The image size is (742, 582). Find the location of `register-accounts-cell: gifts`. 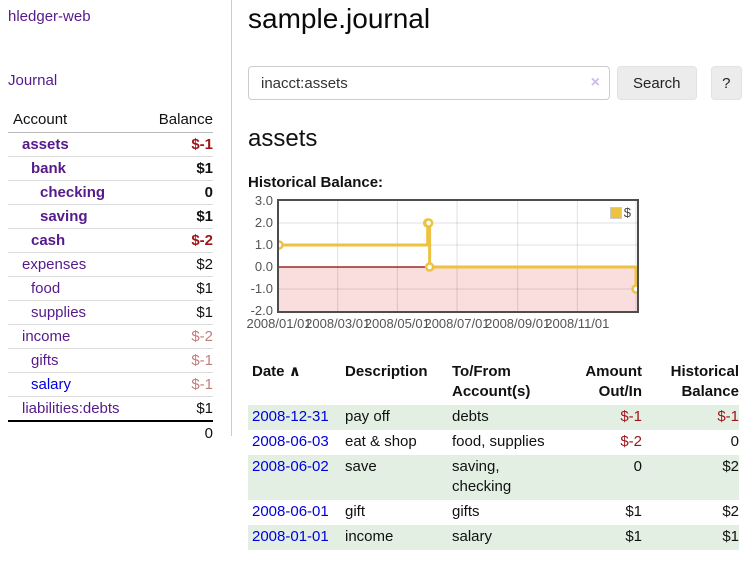

register-accounts-cell: gifts is located at coordinates (466, 511).